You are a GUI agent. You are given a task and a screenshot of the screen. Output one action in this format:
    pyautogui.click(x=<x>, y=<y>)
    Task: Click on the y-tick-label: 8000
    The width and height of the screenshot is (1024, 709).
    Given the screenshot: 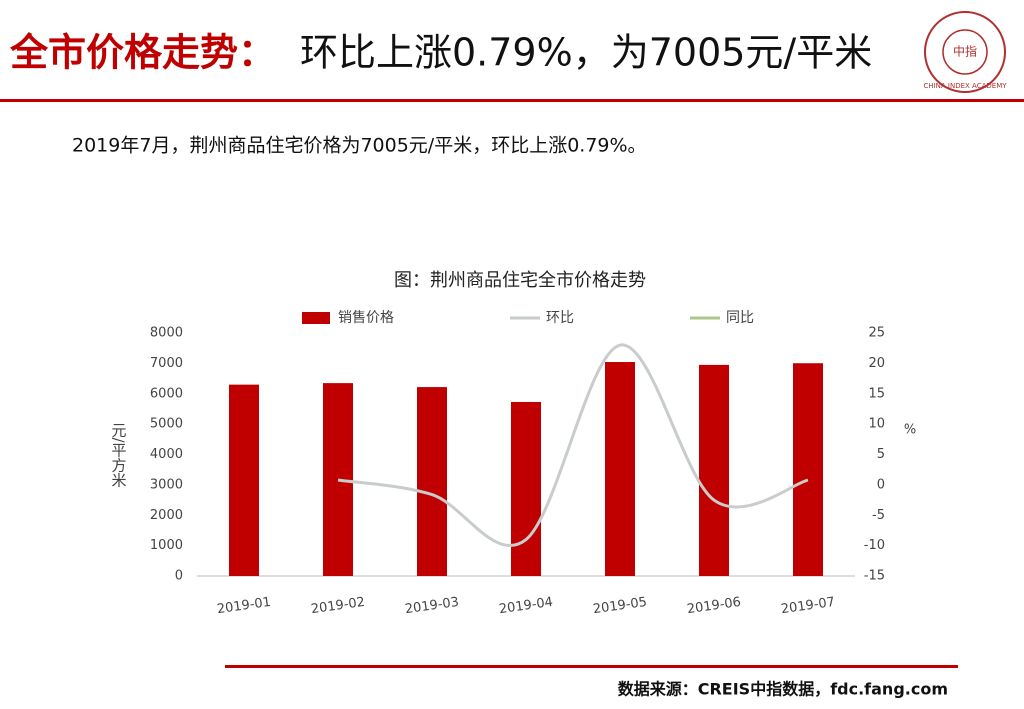 What is the action you would take?
    pyautogui.click(x=166, y=333)
    